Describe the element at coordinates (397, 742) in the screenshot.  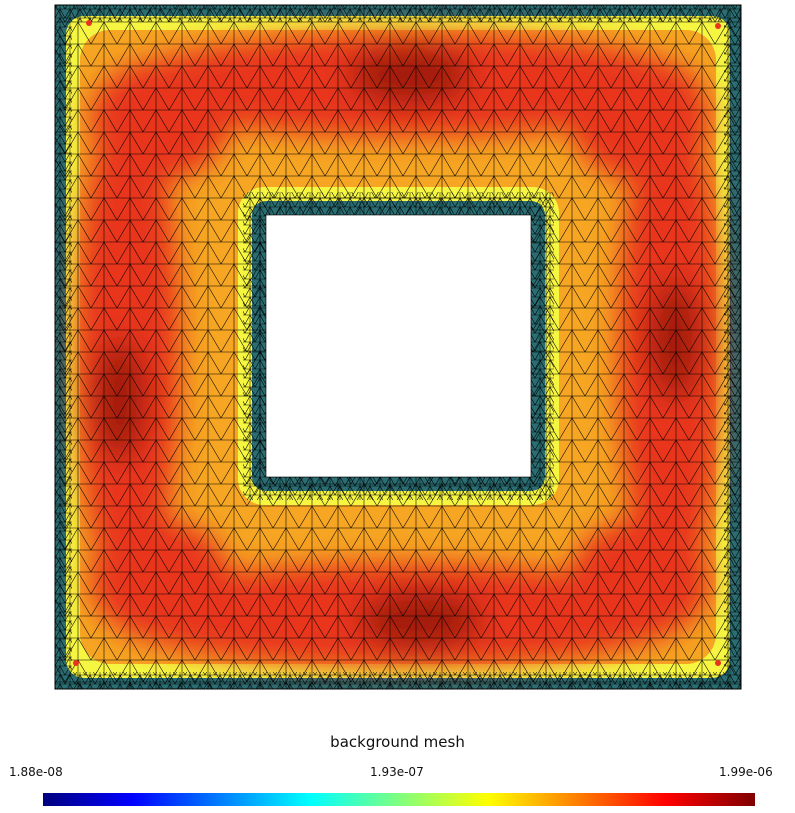
I see `colorbar-title: background mesh` at that location.